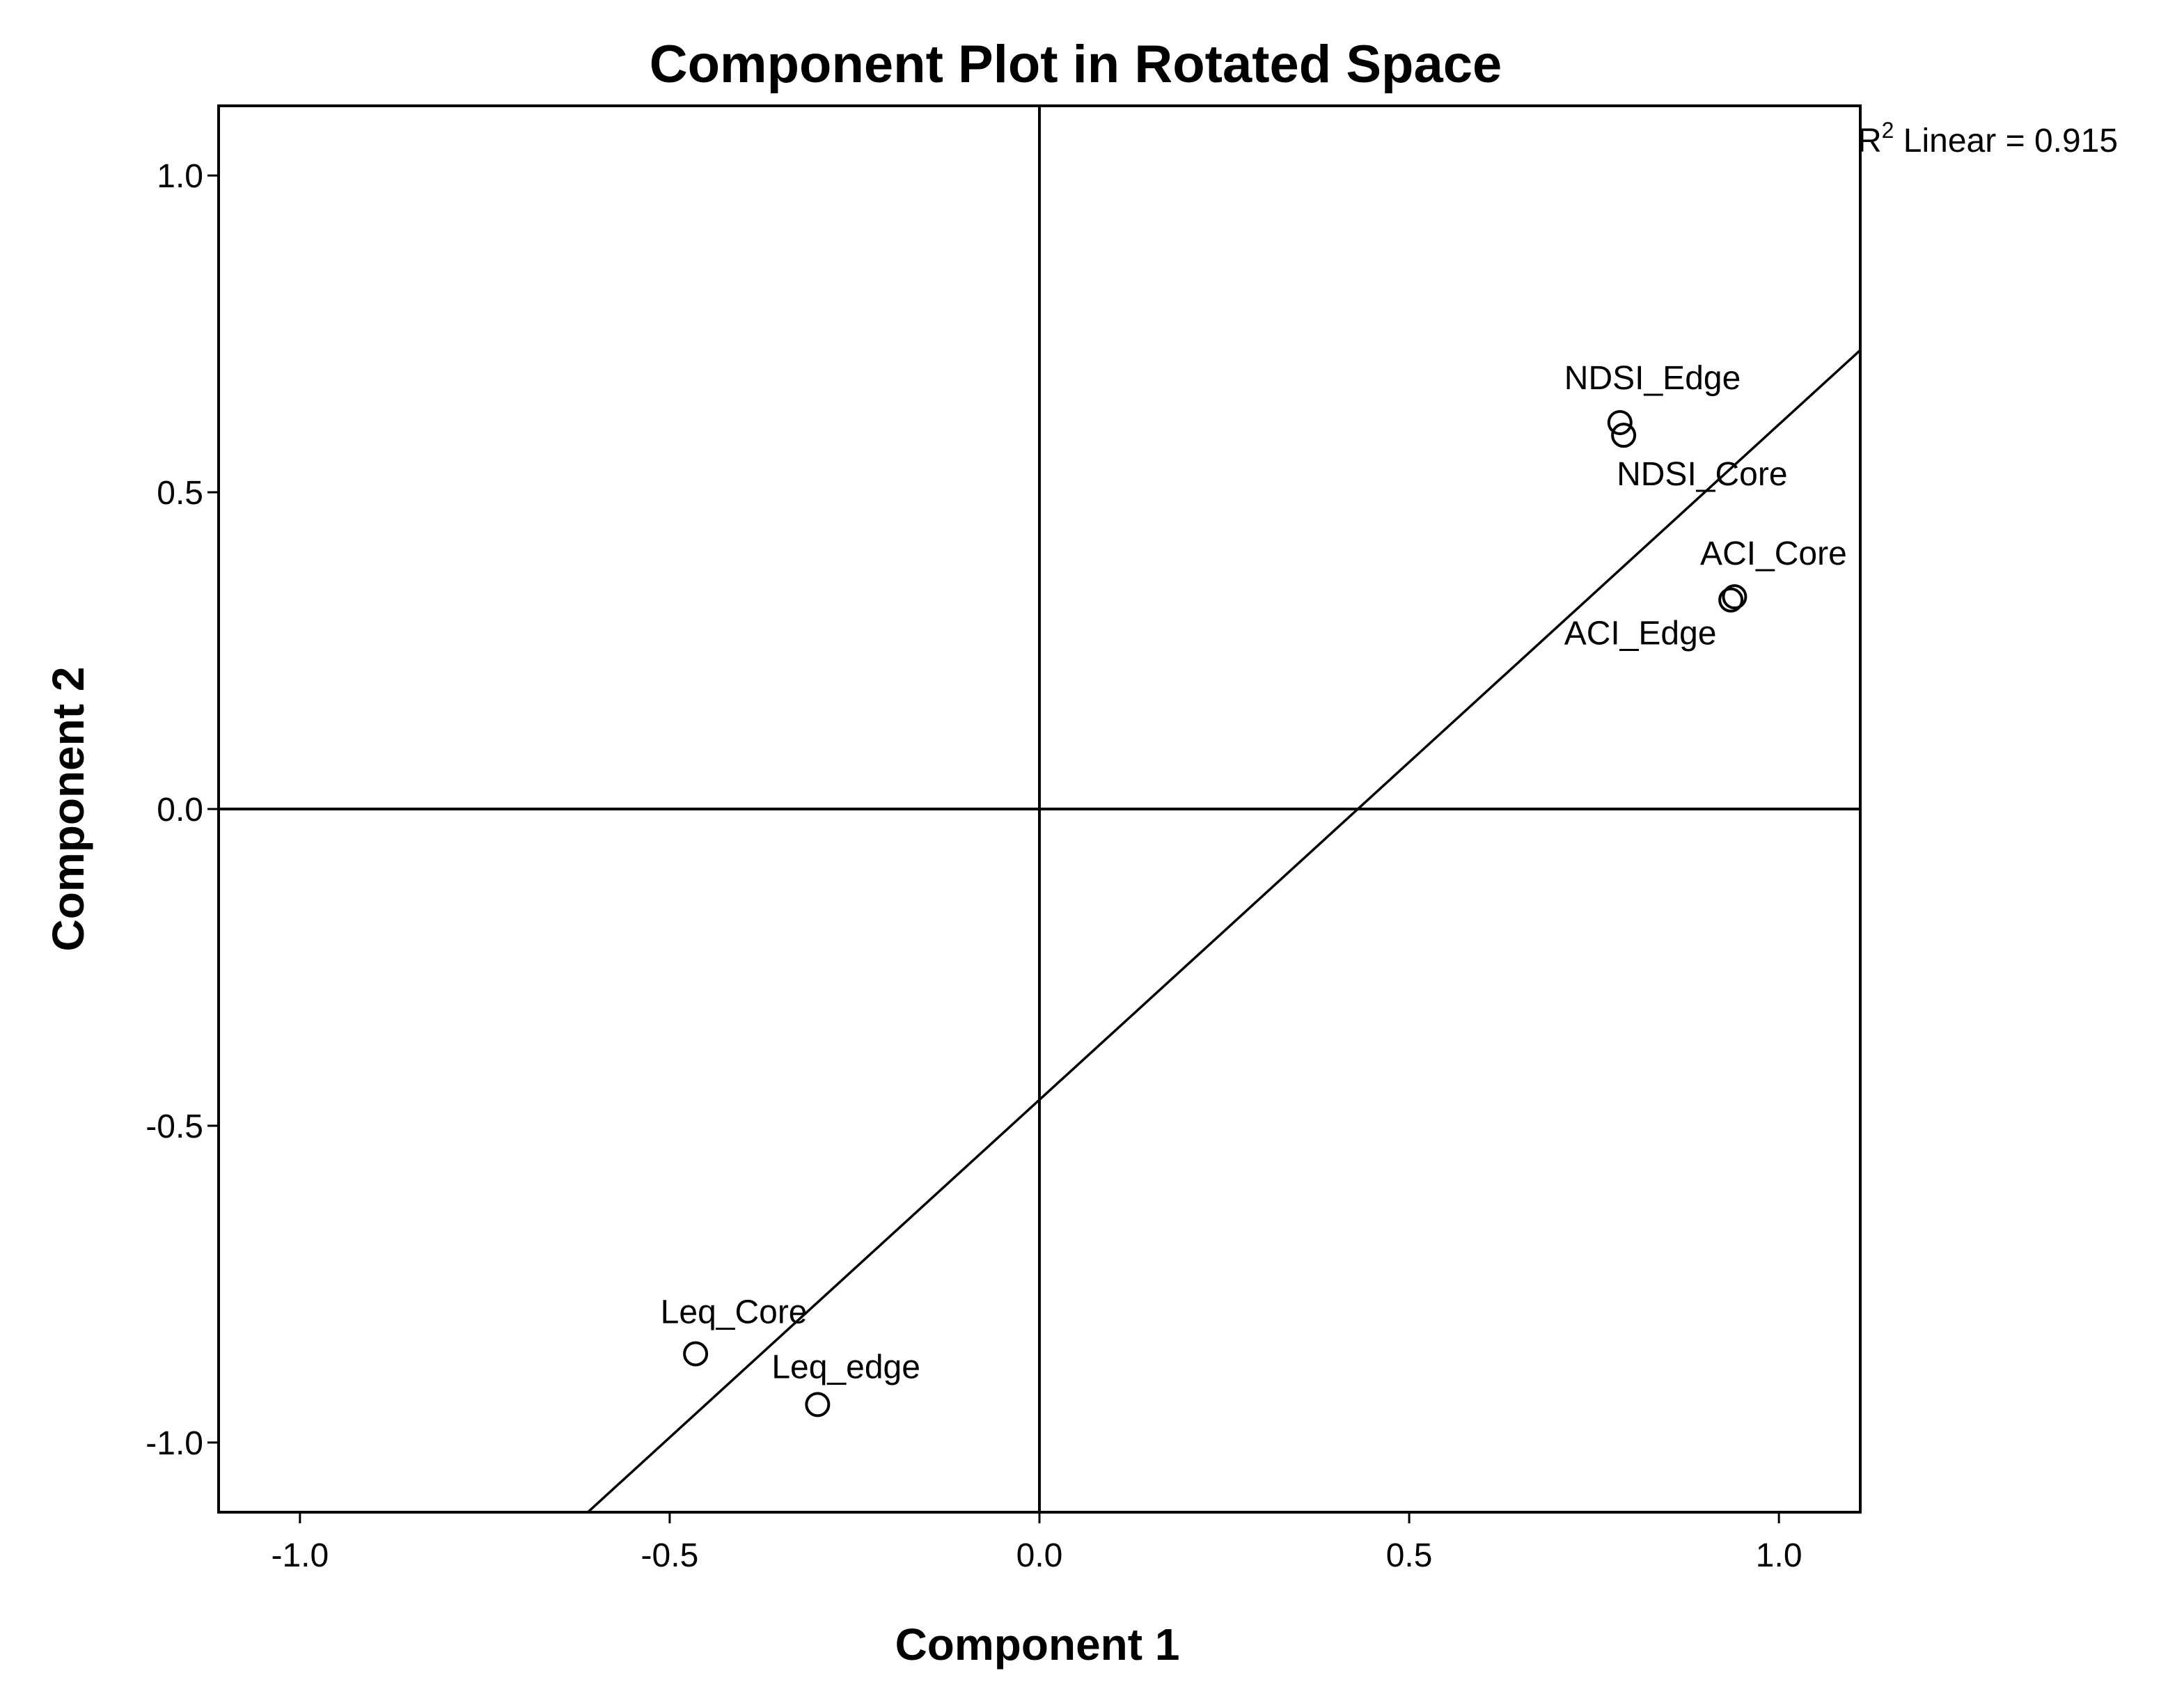 This screenshot has height=1696, width=2184. What do you see at coordinates (174, 1127) in the screenshot?
I see `y-tick-label: -0.5` at bounding box center [174, 1127].